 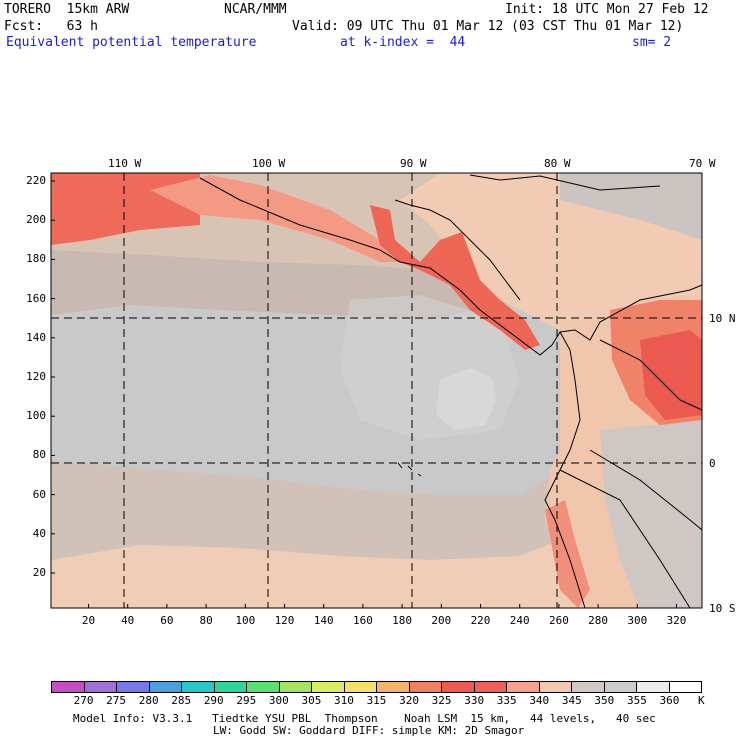 I want to click on x-tick-label: 260, so click(x=558, y=620).